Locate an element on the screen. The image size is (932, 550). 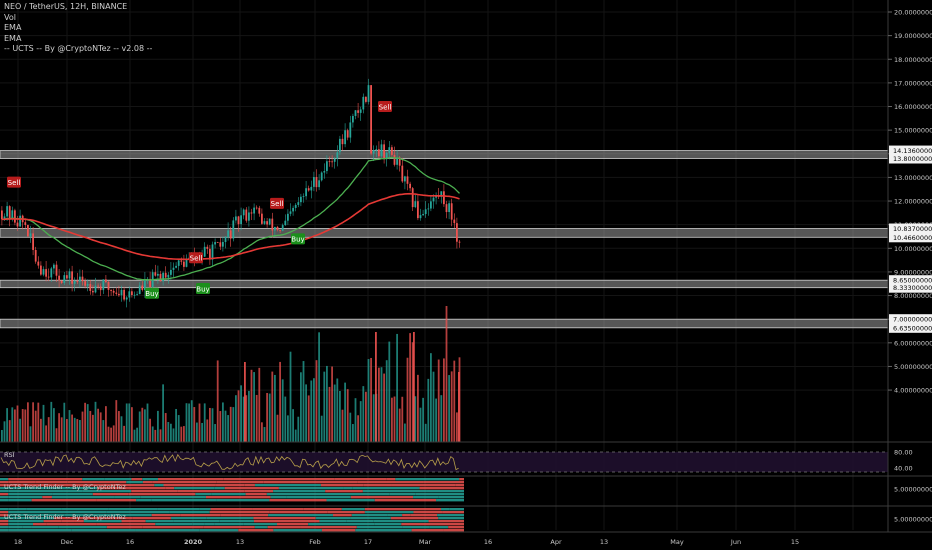
volume-spike is located at coordinates (414, 387).